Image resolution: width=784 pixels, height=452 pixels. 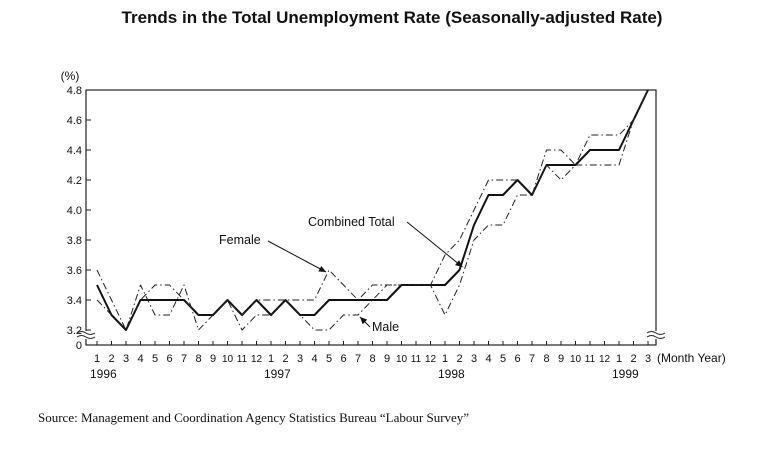 I want to click on y-unit-label: (%), so click(x=70, y=76).